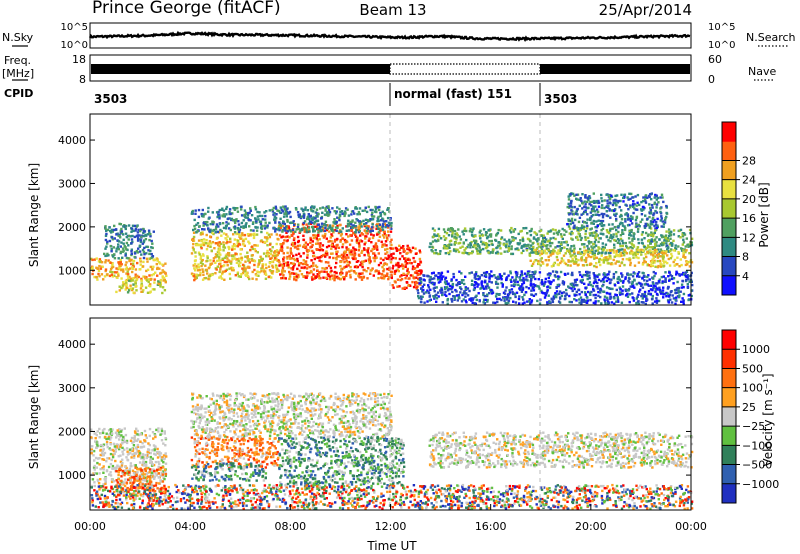  Describe the element at coordinates (771, 37) in the screenshot. I see `nsearch-label: N.Search` at that location.